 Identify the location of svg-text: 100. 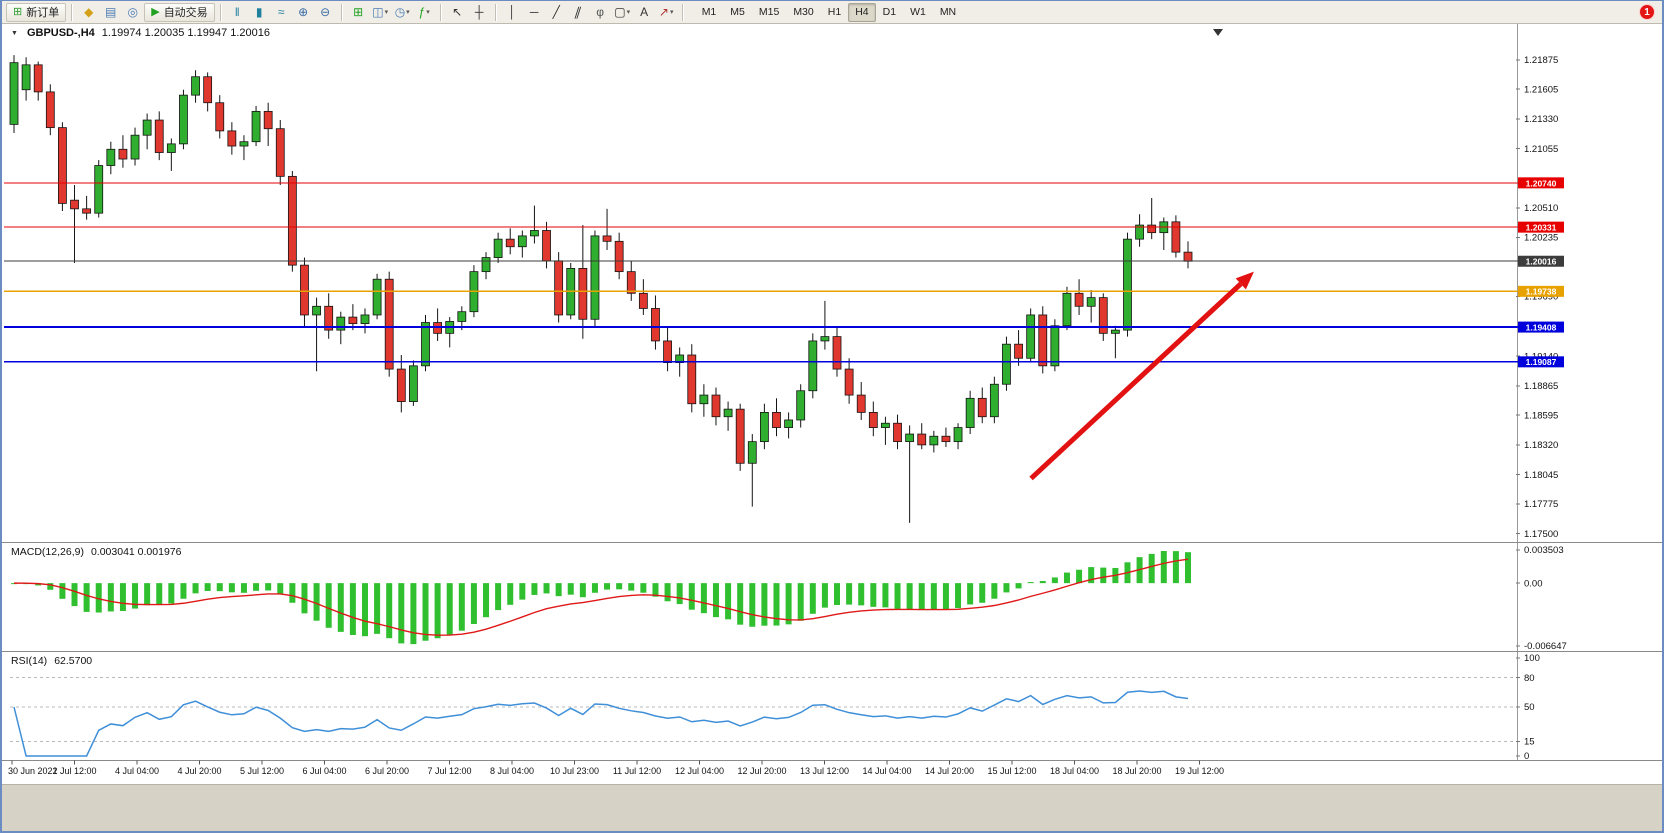
(1532, 658).